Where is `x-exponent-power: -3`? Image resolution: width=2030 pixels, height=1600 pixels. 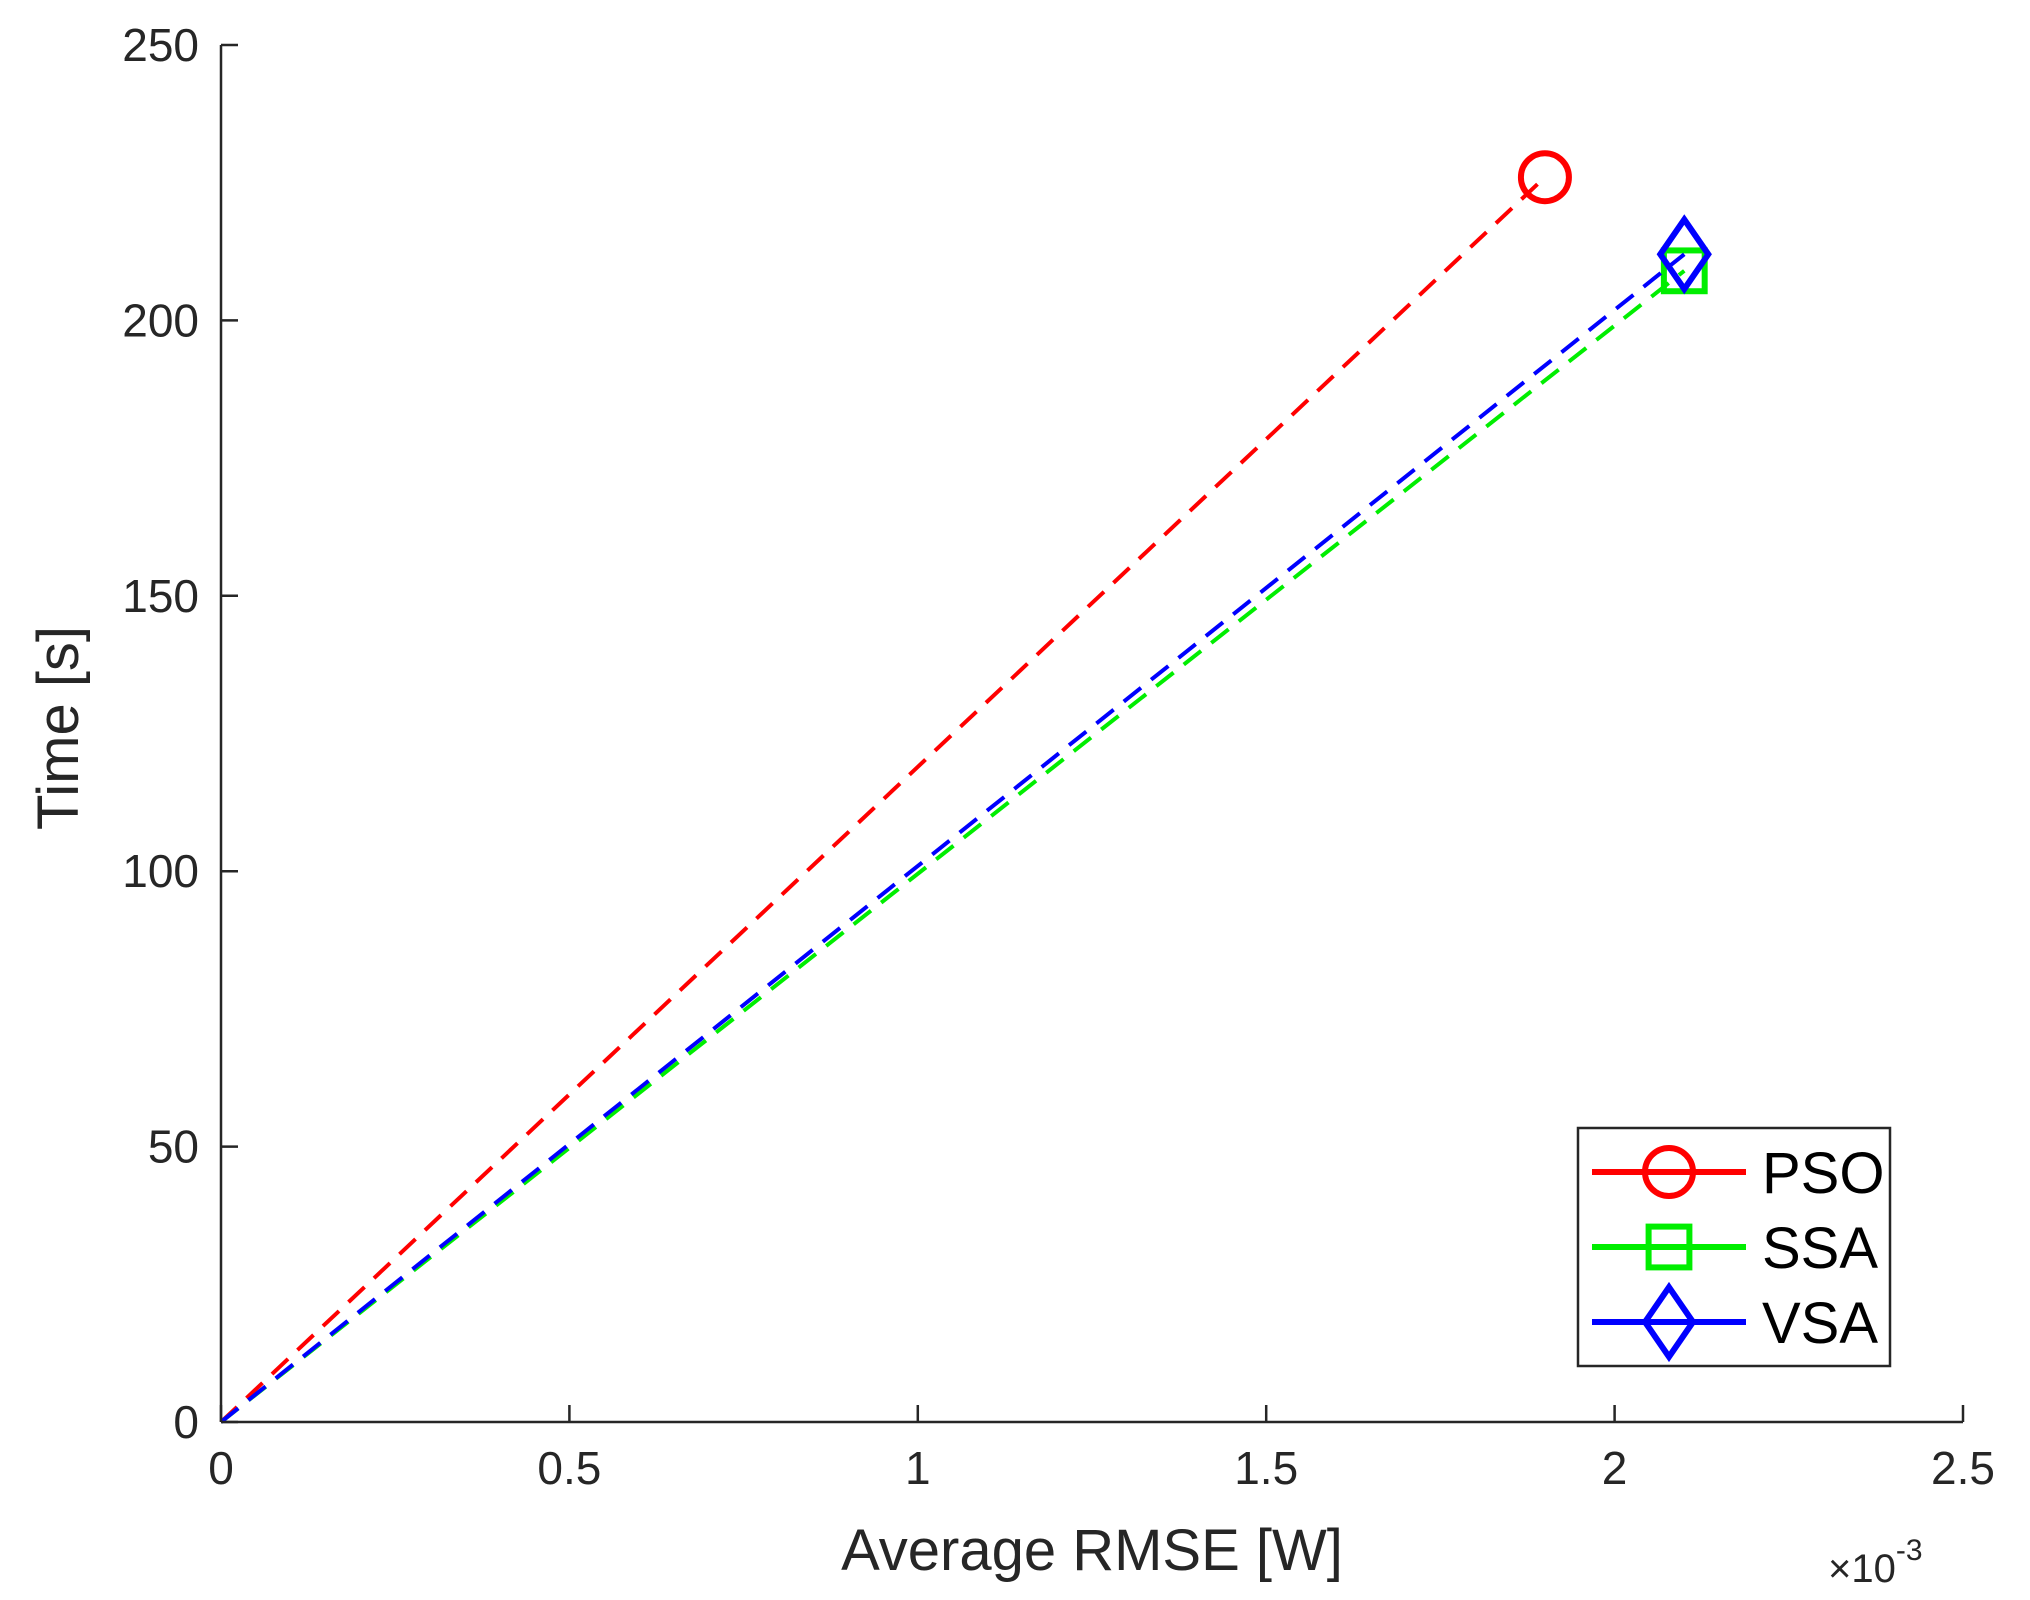 x-exponent-power: -3 is located at coordinates (1909, 1550).